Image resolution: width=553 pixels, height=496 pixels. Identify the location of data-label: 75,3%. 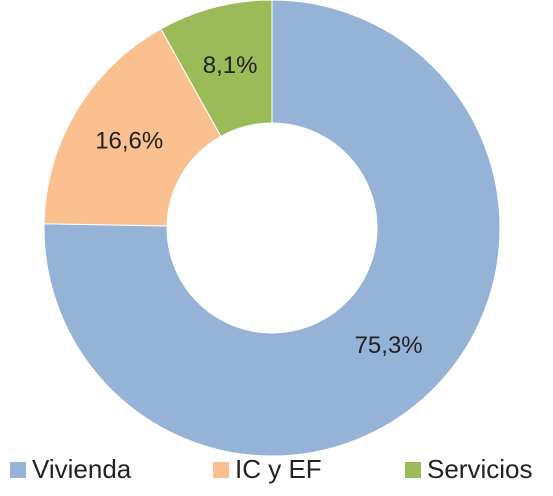
(389, 345).